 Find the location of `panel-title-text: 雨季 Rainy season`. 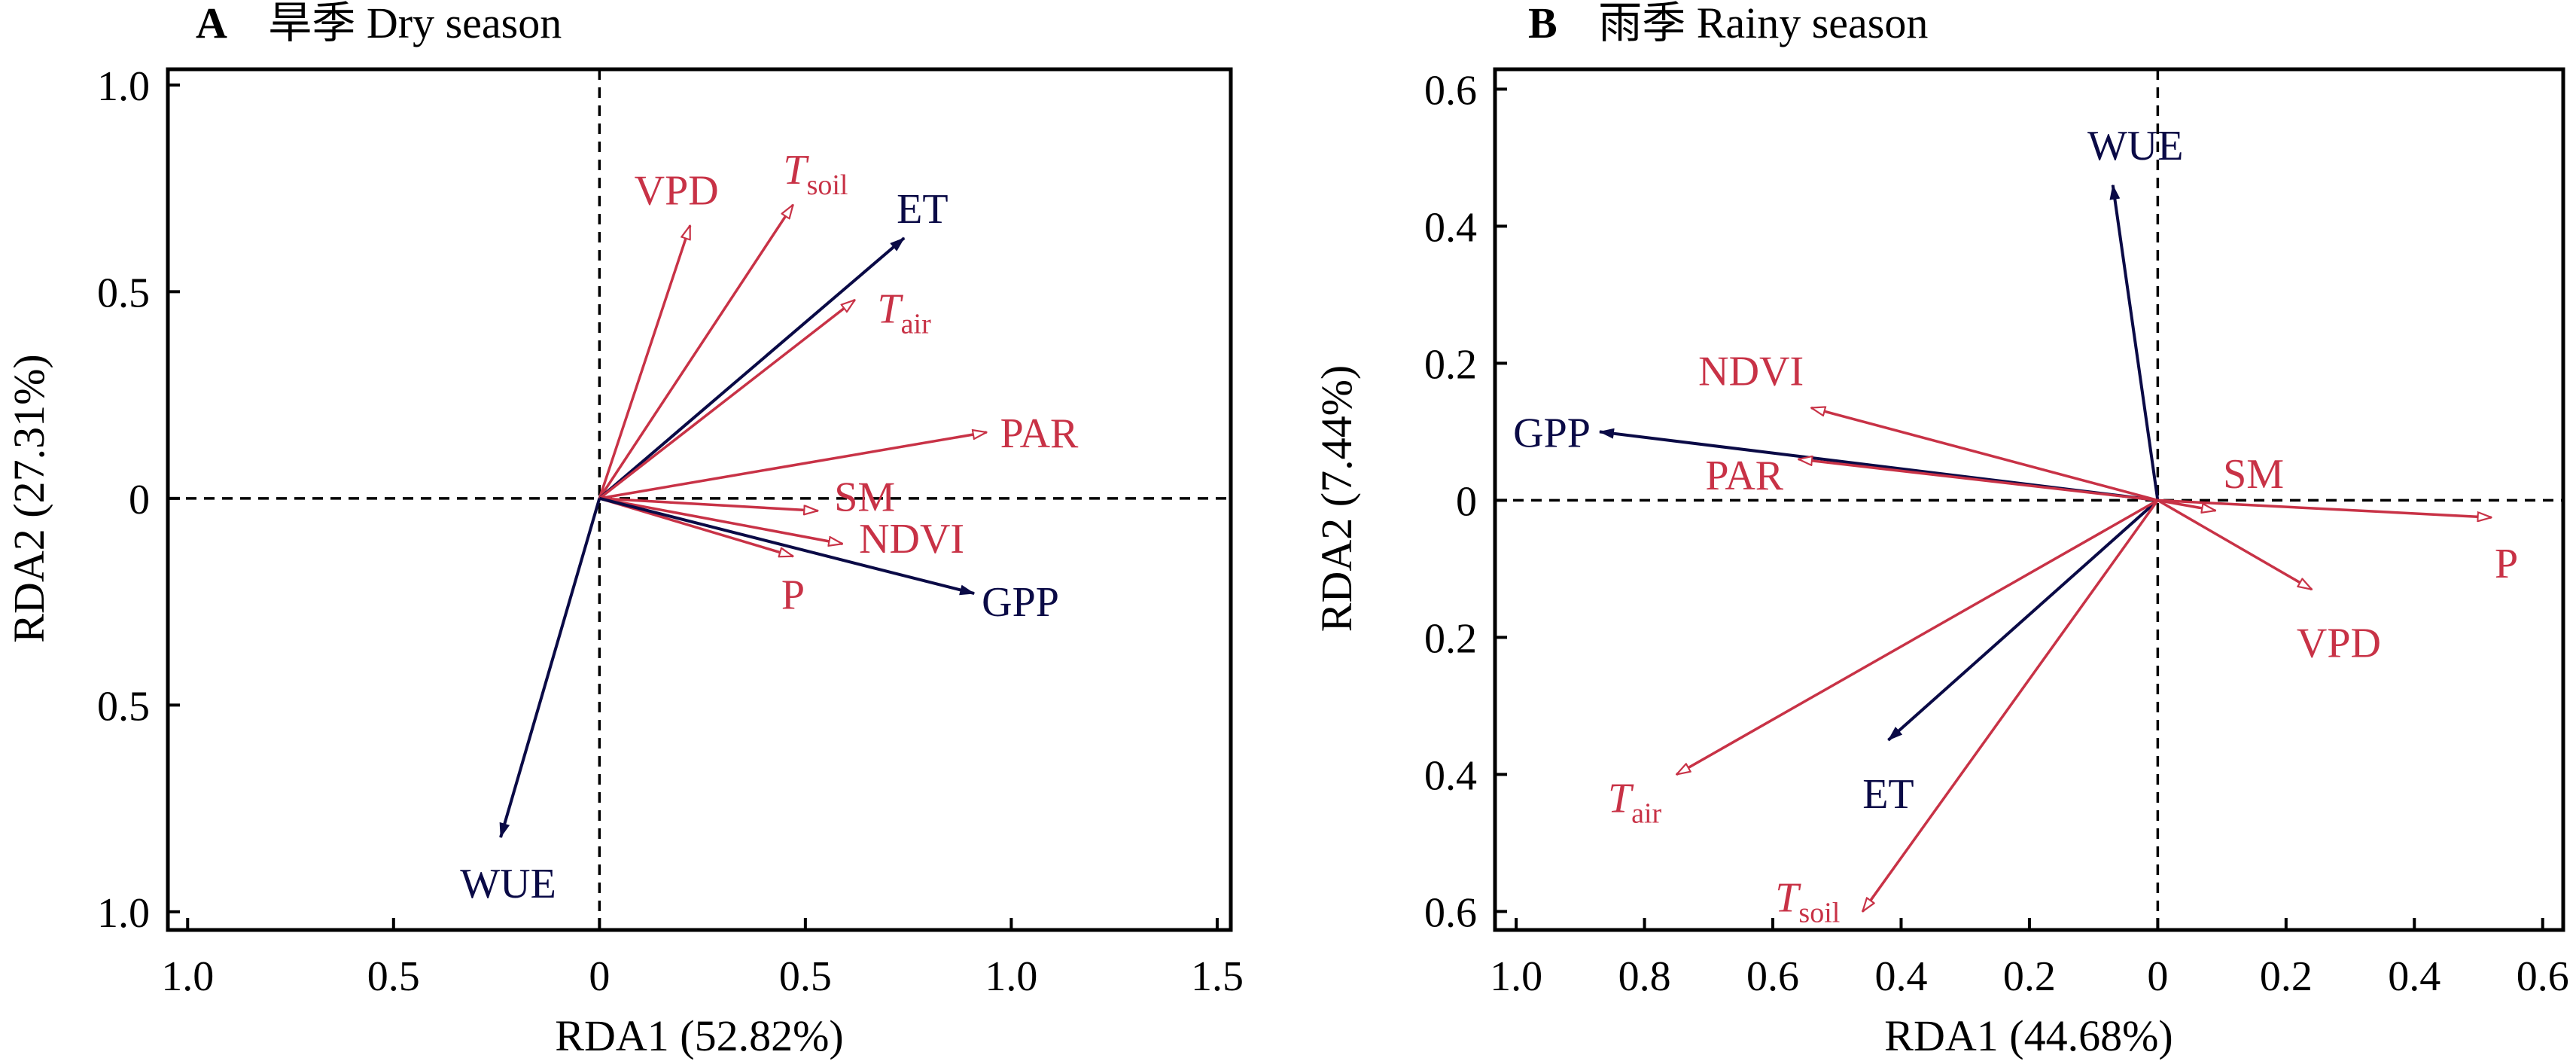

panel-title-text: 雨季 Rainy season is located at coordinates (1763, 23).